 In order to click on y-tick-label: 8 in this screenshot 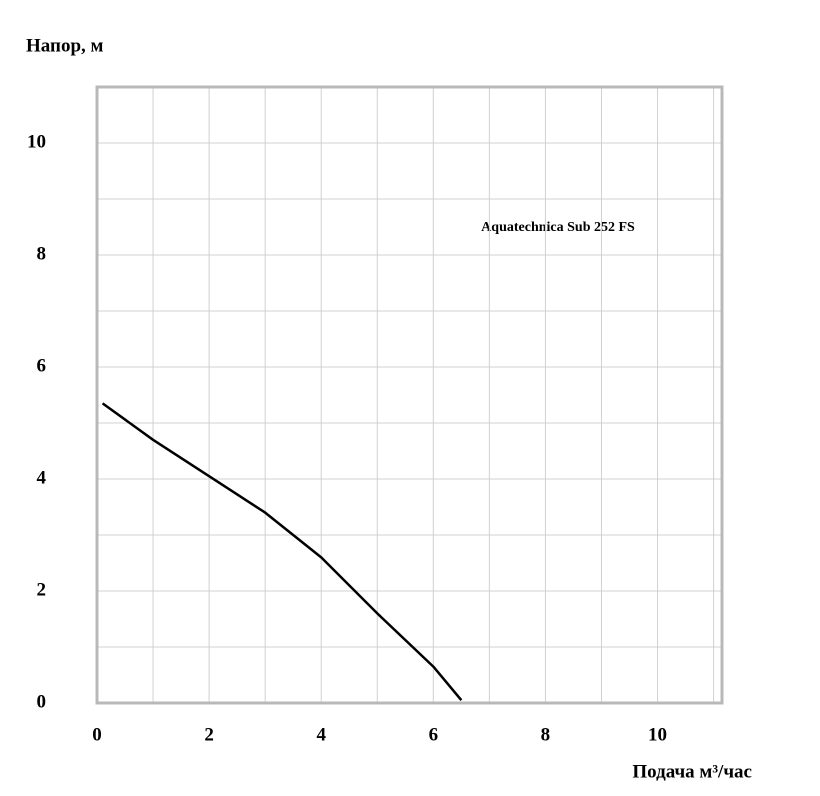, I will do `click(42, 253)`.